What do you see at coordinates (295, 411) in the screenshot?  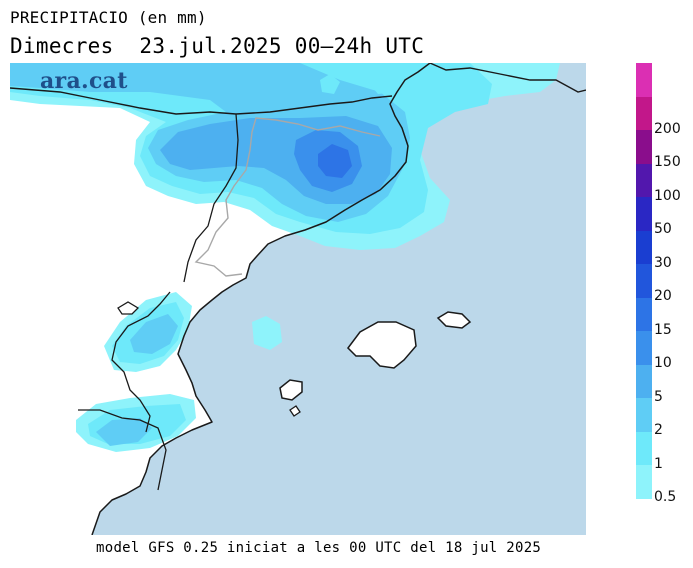 I see `island-formentera` at bounding box center [295, 411].